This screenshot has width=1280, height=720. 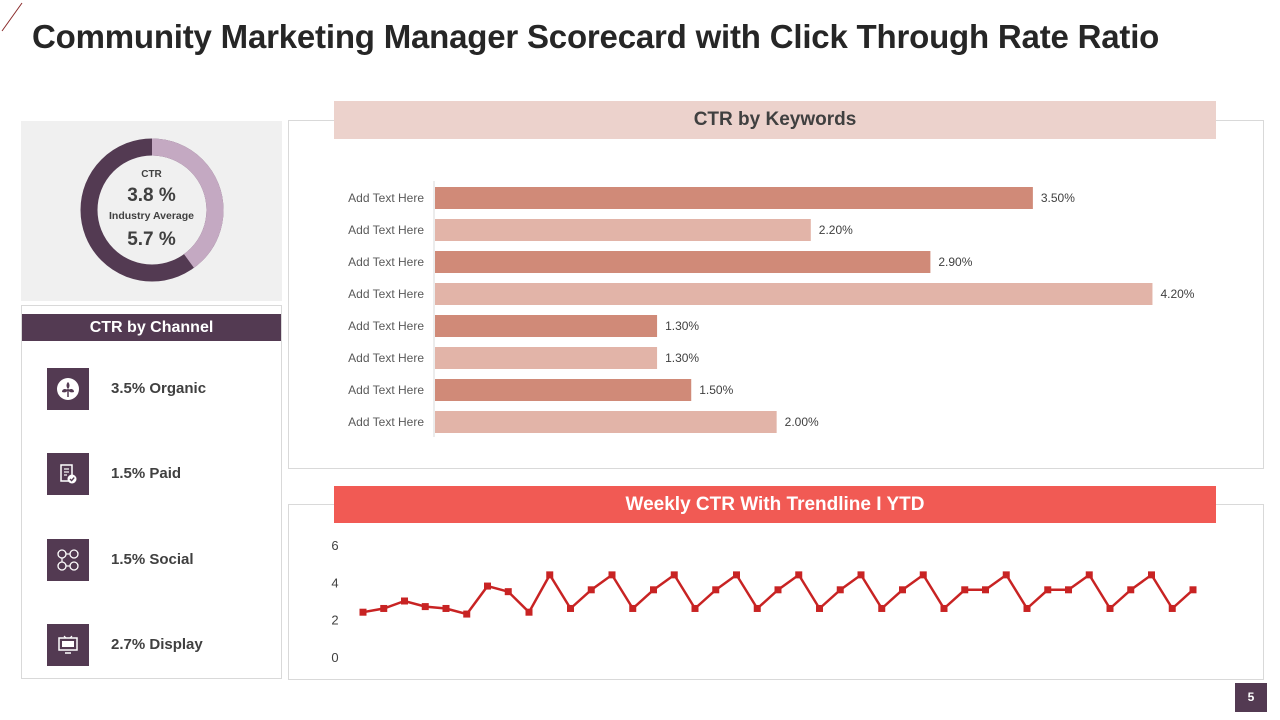 I want to click on keyword-value-label: 2.00%, so click(x=802, y=422).